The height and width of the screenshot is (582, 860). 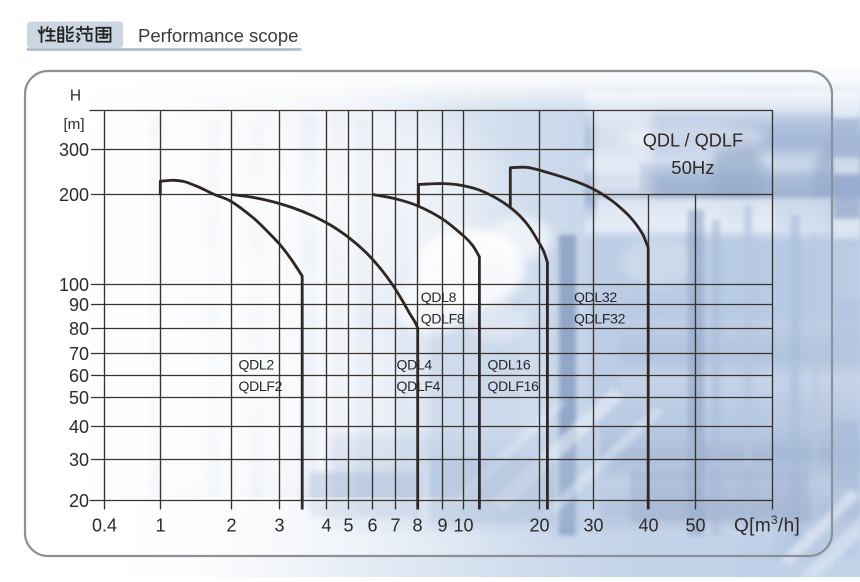 I want to click on svg-text: QDL2, so click(x=257, y=365).